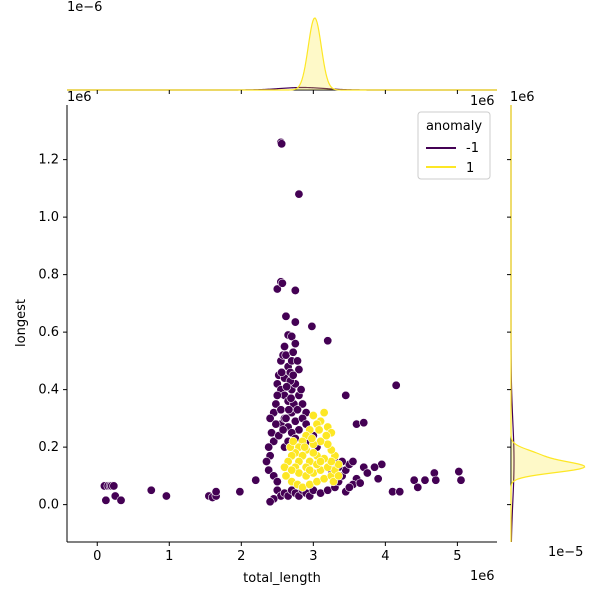 The width and height of the screenshot is (600, 604). Describe the element at coordinates (48, 332) in the screenshot. I see `y-tick-label-3: 0.6` at that location.